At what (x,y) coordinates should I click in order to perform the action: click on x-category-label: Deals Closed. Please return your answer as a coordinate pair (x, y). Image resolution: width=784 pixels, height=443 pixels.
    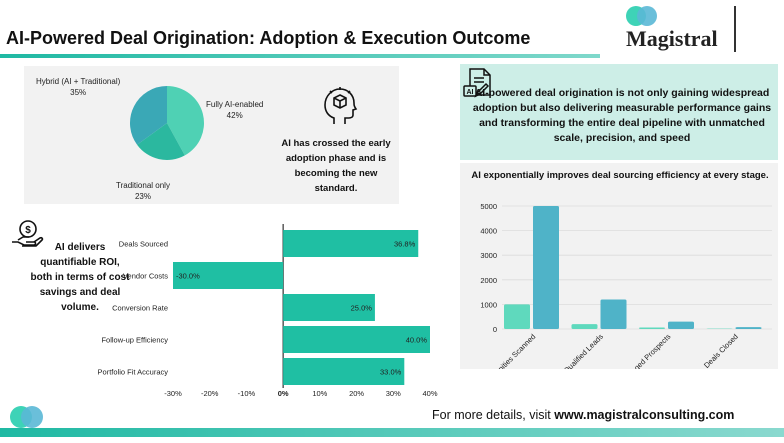
    Looking at the image, I should click on (721, 350).